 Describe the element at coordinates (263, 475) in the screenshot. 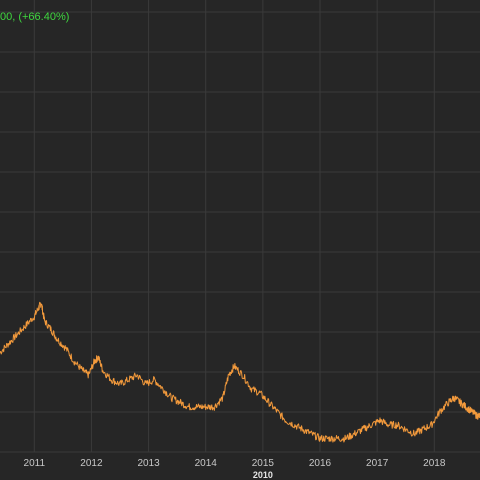

I see `x-era-label: 2010` at that location.